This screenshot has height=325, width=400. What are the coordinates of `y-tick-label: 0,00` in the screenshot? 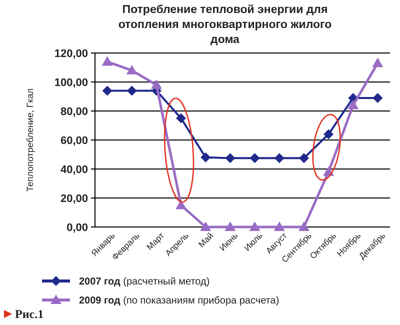 It's located at (77, 228).